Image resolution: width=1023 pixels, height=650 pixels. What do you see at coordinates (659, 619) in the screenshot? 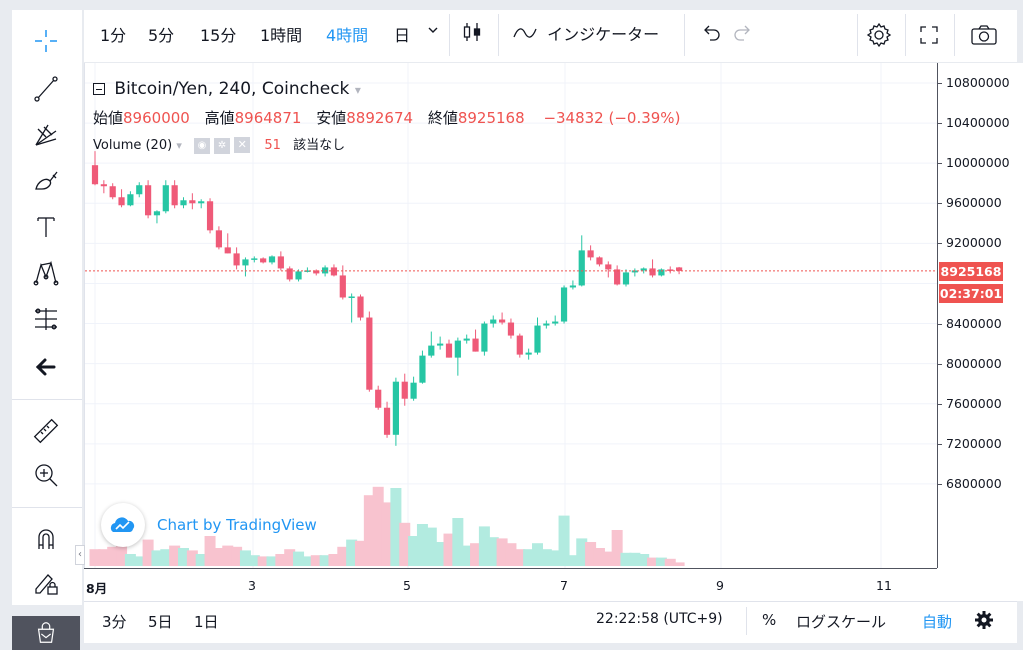
I see `clock: 22:22:58 (UTC+9)` at bounding box center [659, 619].